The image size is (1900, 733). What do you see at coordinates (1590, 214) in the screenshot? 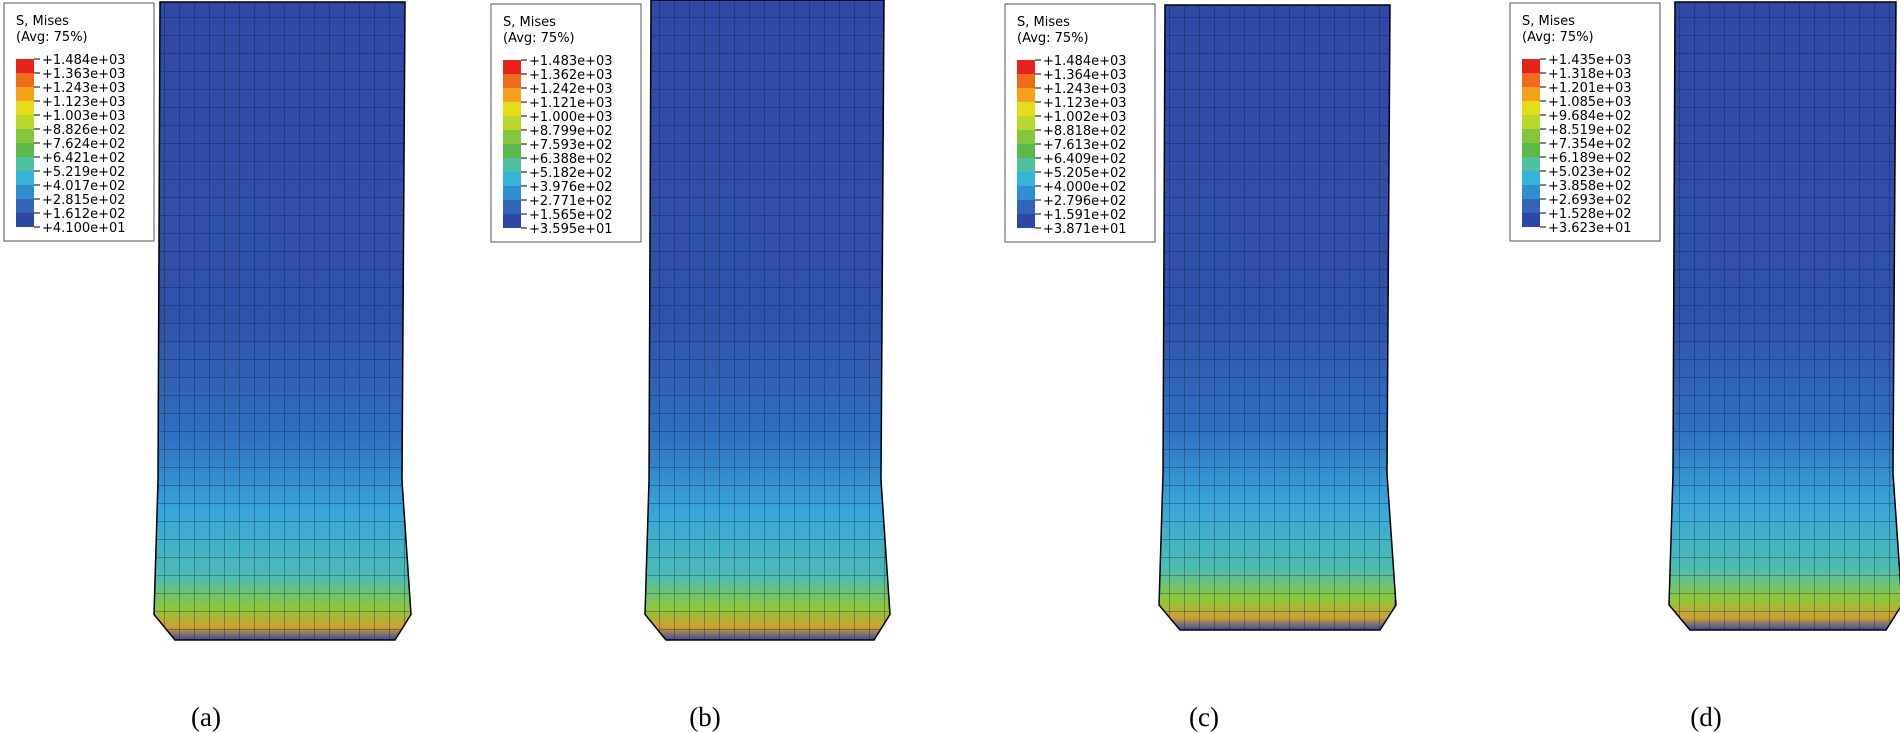
I see `legend-label: +1.528e+02` at bounding box center [1590, 214].